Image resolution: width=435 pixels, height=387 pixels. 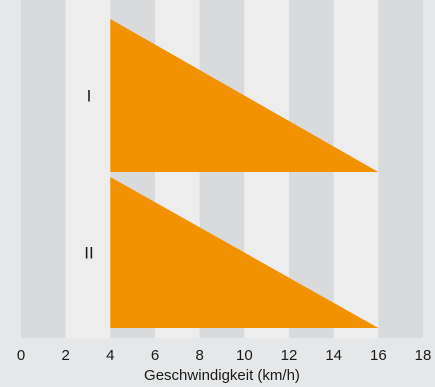 I want to click on x-axis-ticks: 0 2 4 6 8 10 12 14 16 18, so click(x=224, y=355).